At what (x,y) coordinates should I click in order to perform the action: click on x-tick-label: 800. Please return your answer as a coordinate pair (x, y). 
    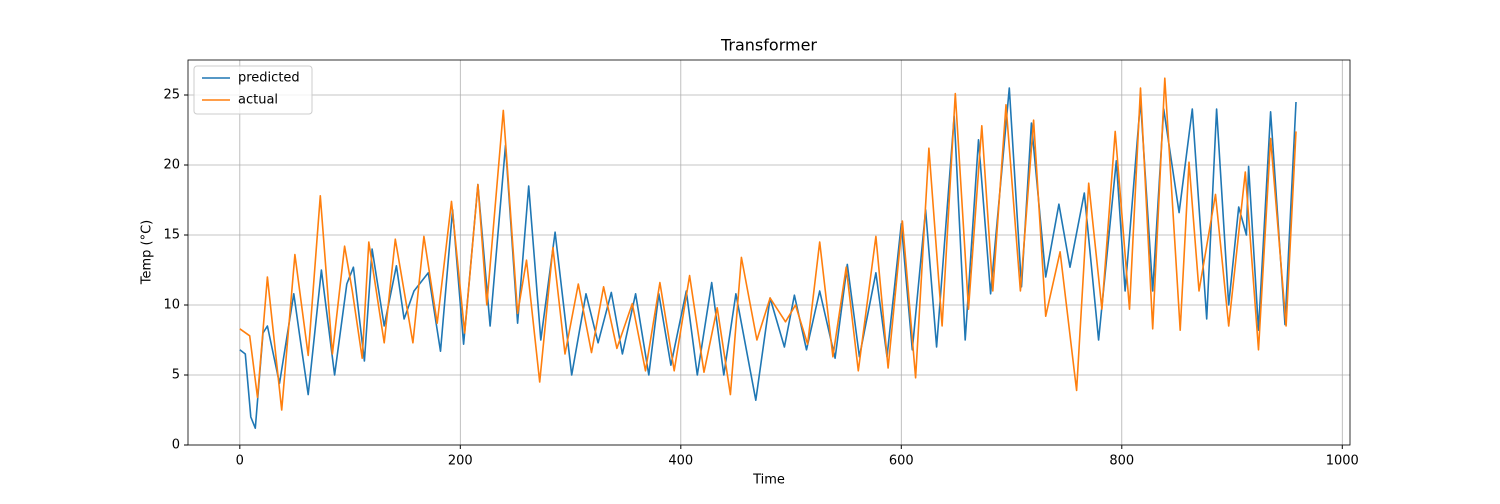
    Looking at the image, I should click on (1121, 461).